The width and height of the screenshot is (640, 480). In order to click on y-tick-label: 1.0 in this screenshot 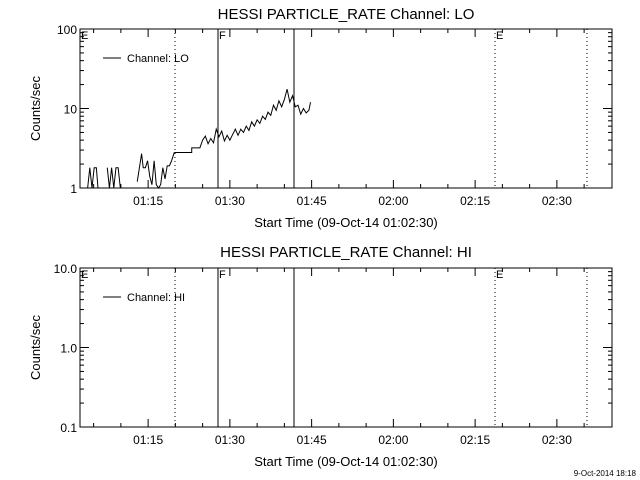, I will do `click(68, 349)`.